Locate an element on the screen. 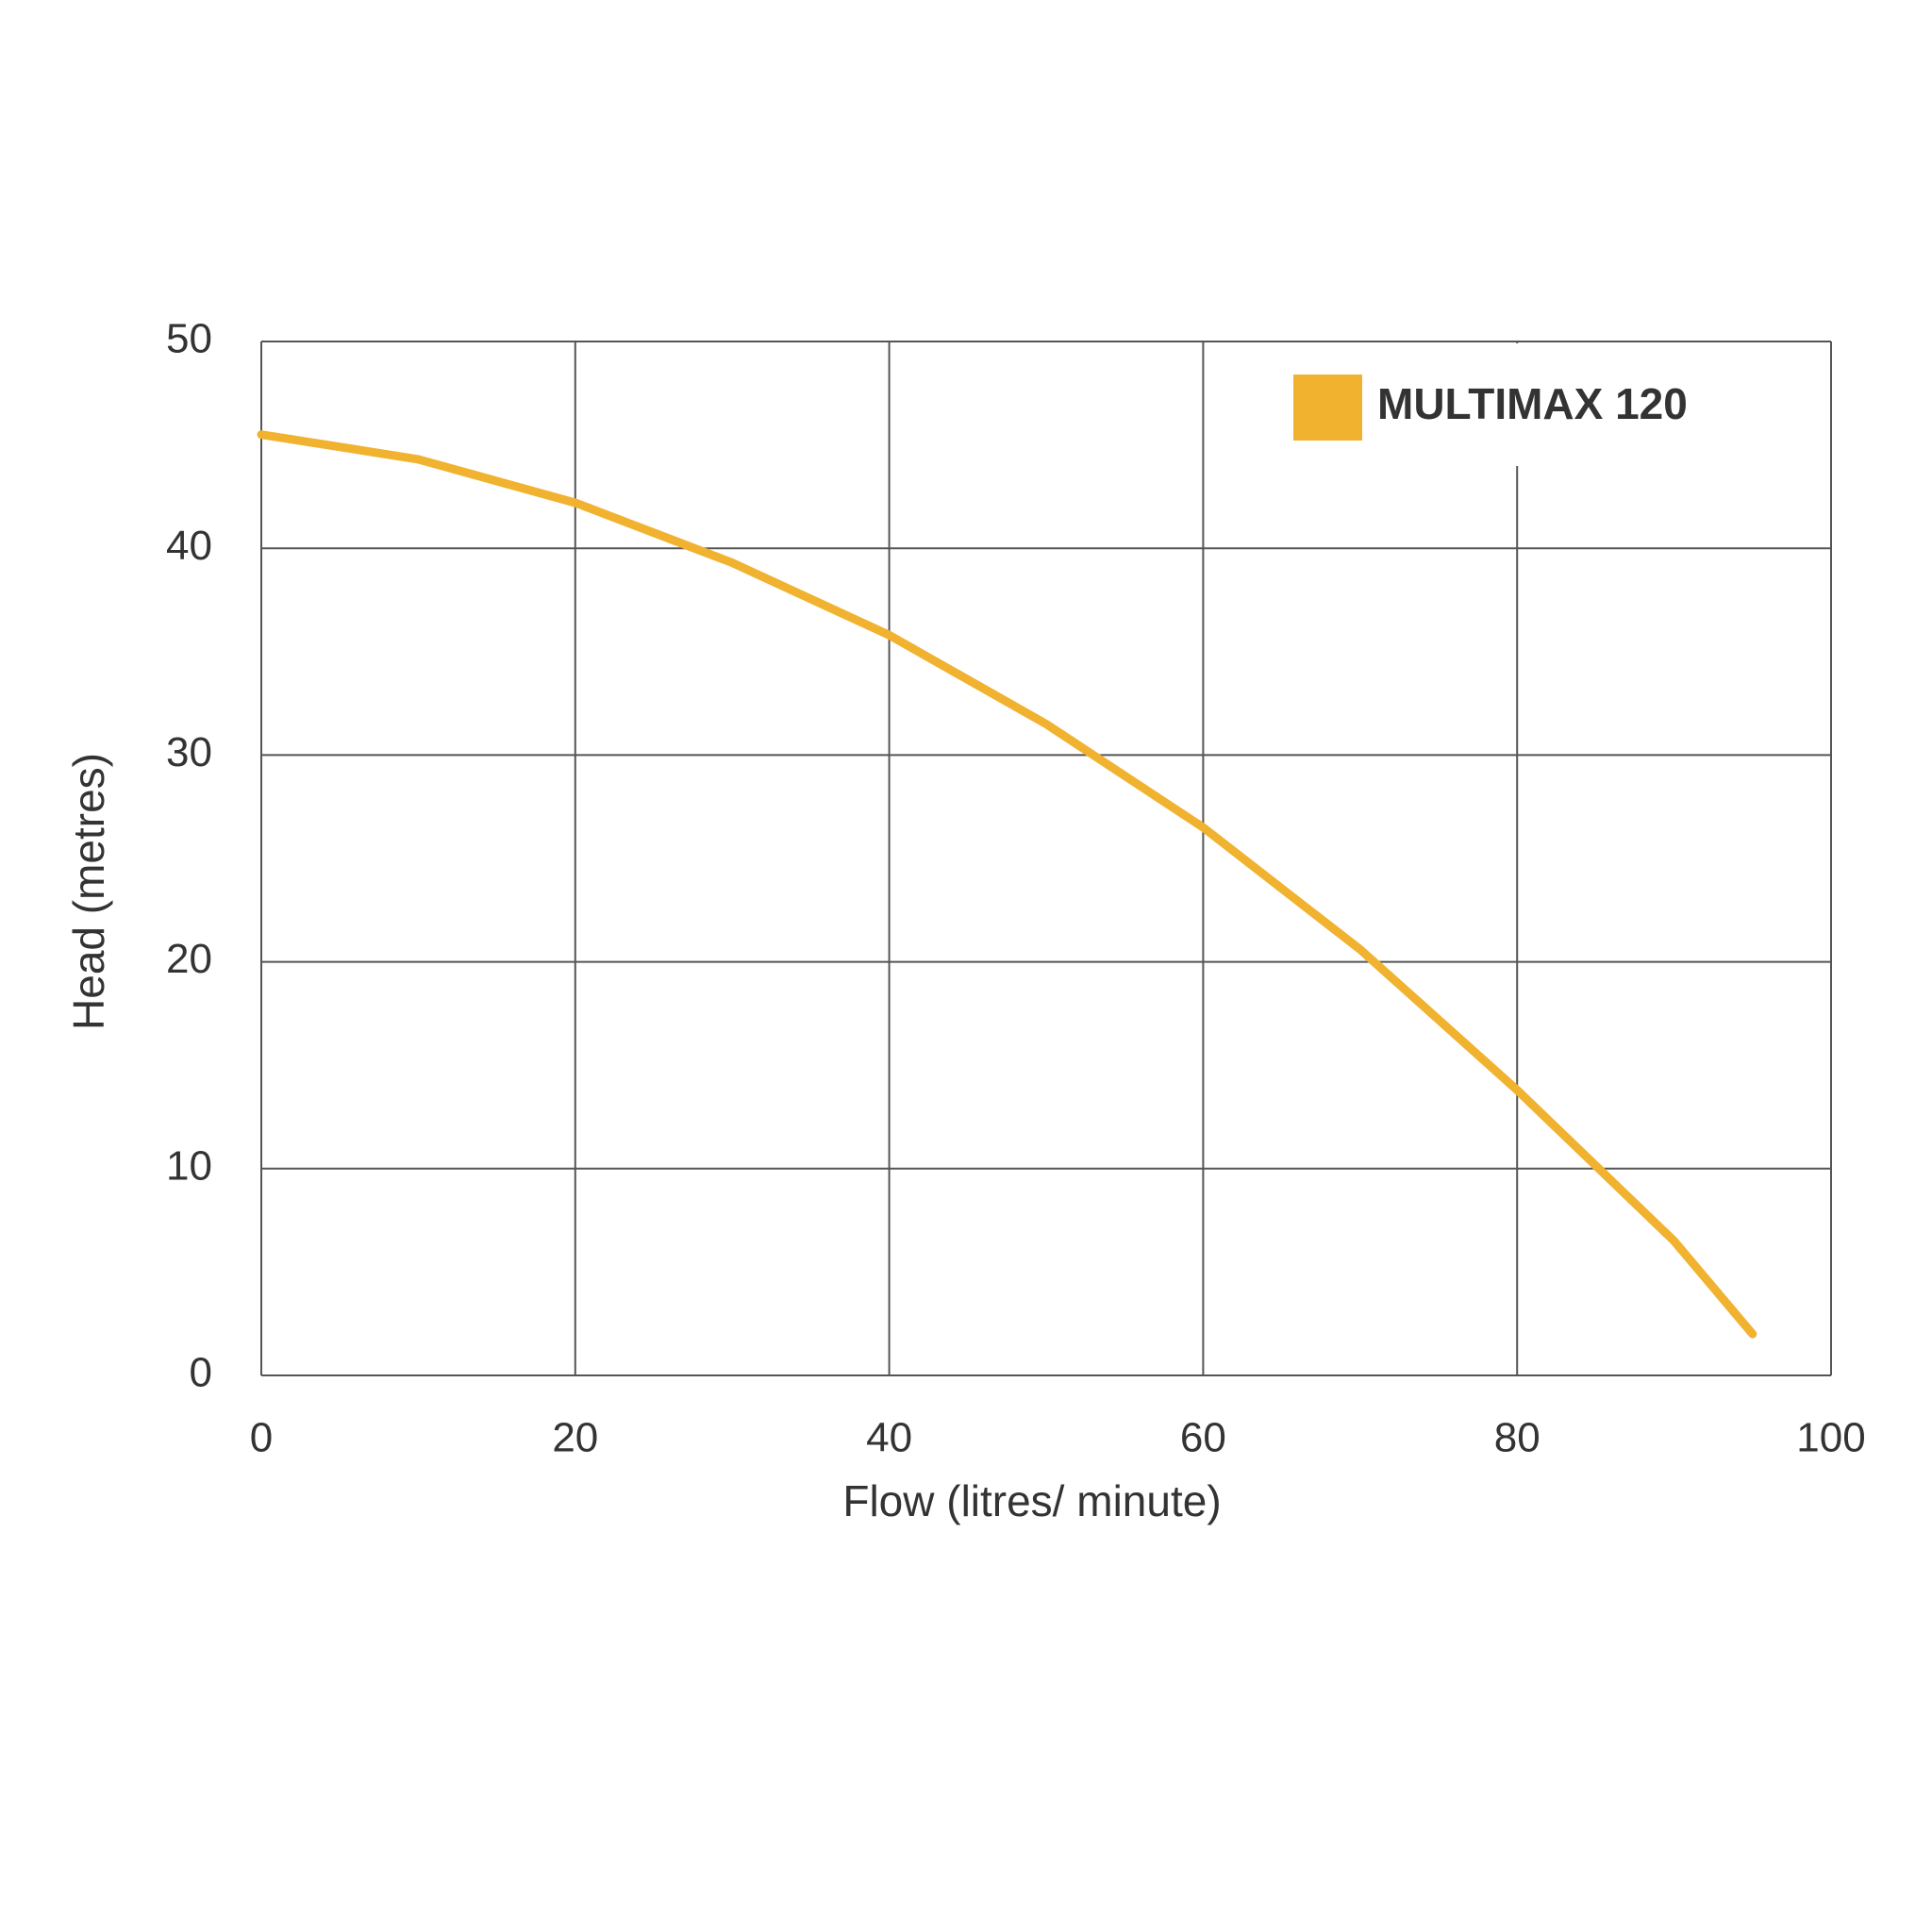 The image size is (1932, 1932). y-tick-label: 10 is located at coordinates (189, 1165).